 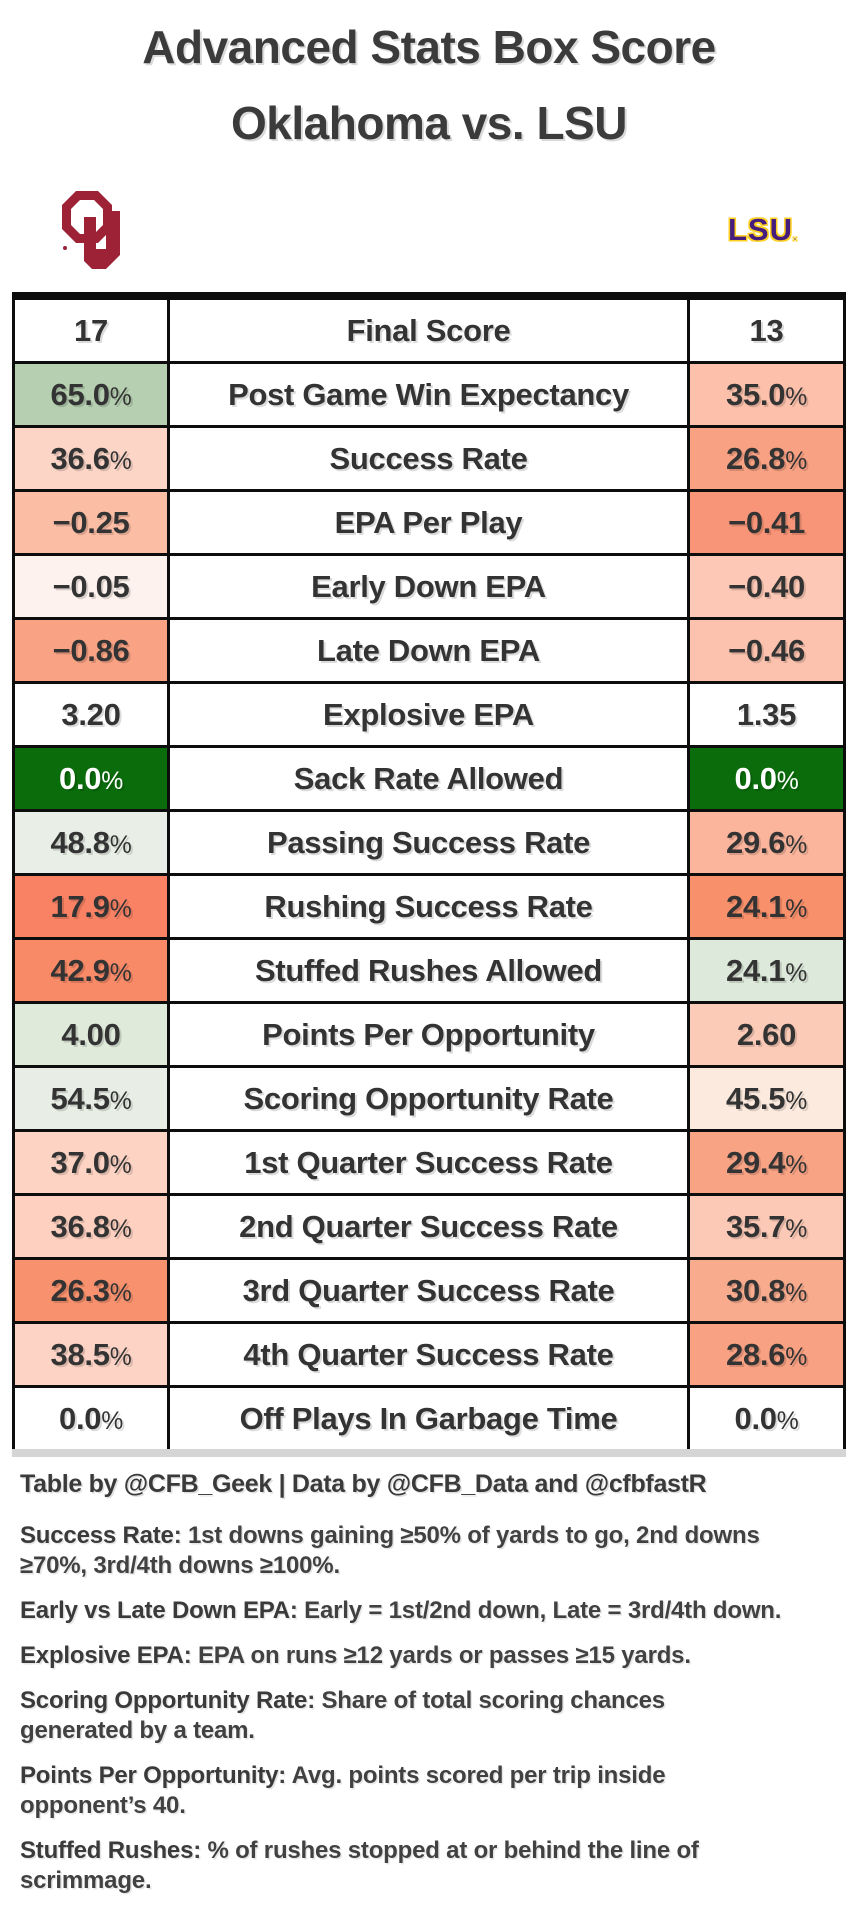 What do you see at coordinates (91, 1290) in the screenshot?
I see `oklahoma-value-cell: 26.3%` at bounding box center [91, 1290].